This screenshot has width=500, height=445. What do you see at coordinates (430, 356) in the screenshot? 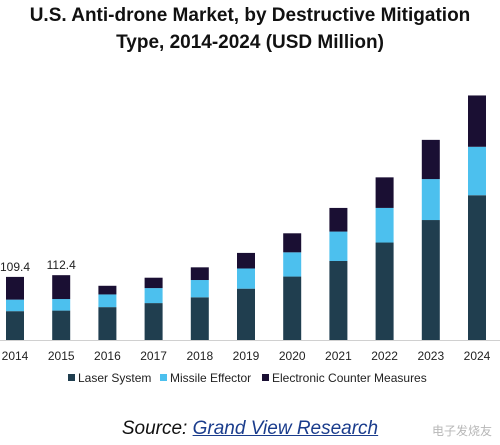
I see `x-tick-label: 2023` at bounding box center [430, 356].